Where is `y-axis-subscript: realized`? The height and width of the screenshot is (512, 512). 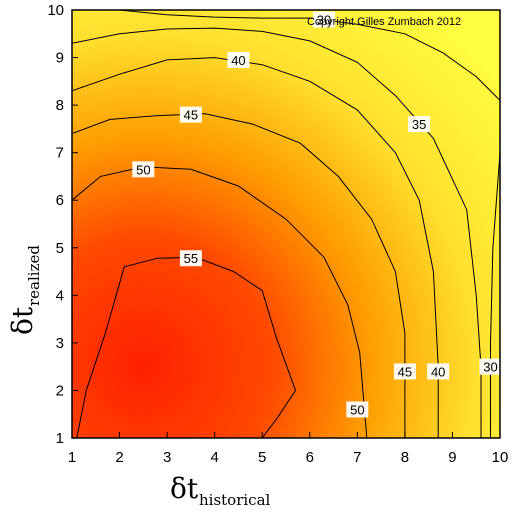
y-axis-subscript: realized is located at coordinates (34, 275).